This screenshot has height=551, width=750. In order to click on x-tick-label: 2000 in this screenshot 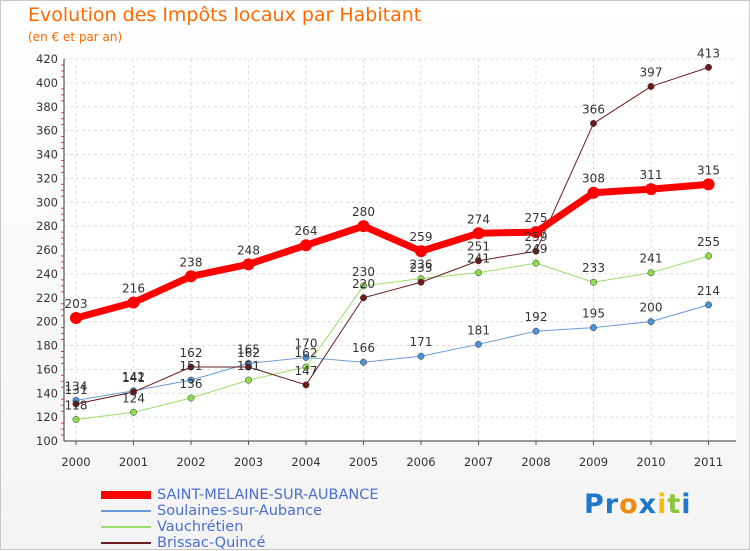, I will do `click(75, 462)`.